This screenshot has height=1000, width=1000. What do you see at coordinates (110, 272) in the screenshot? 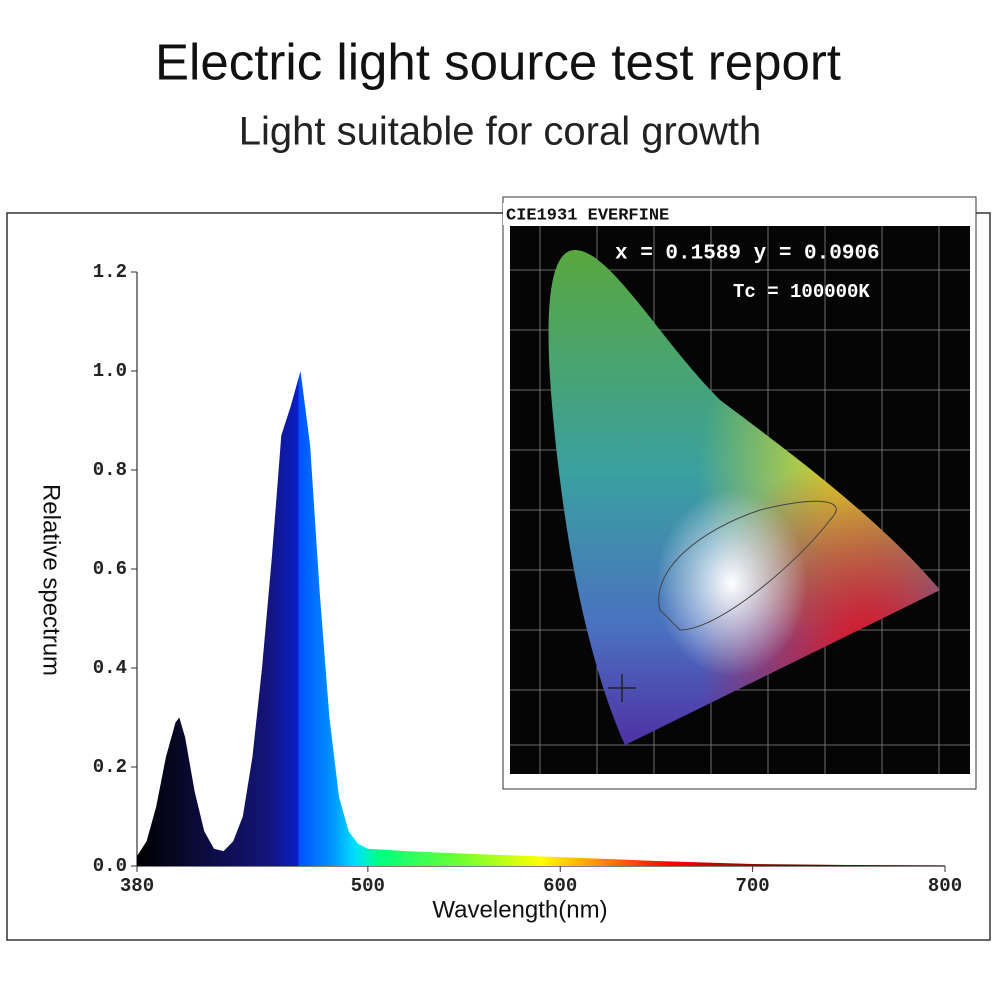
I see `y-tick-label: 1.2` at bounding box center [110, 272].